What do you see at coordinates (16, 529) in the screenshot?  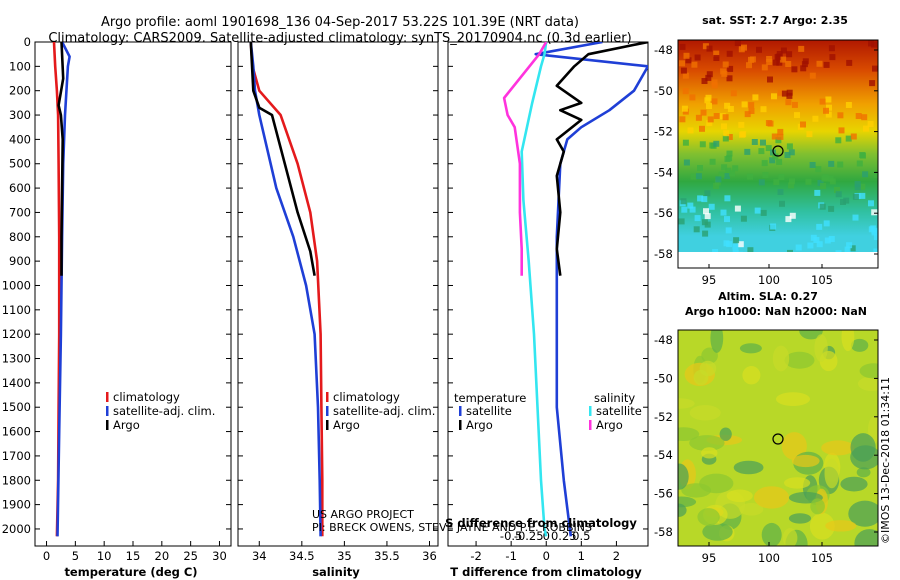 I see `y-tick-label: 2000` at bounding box center [16, 529].